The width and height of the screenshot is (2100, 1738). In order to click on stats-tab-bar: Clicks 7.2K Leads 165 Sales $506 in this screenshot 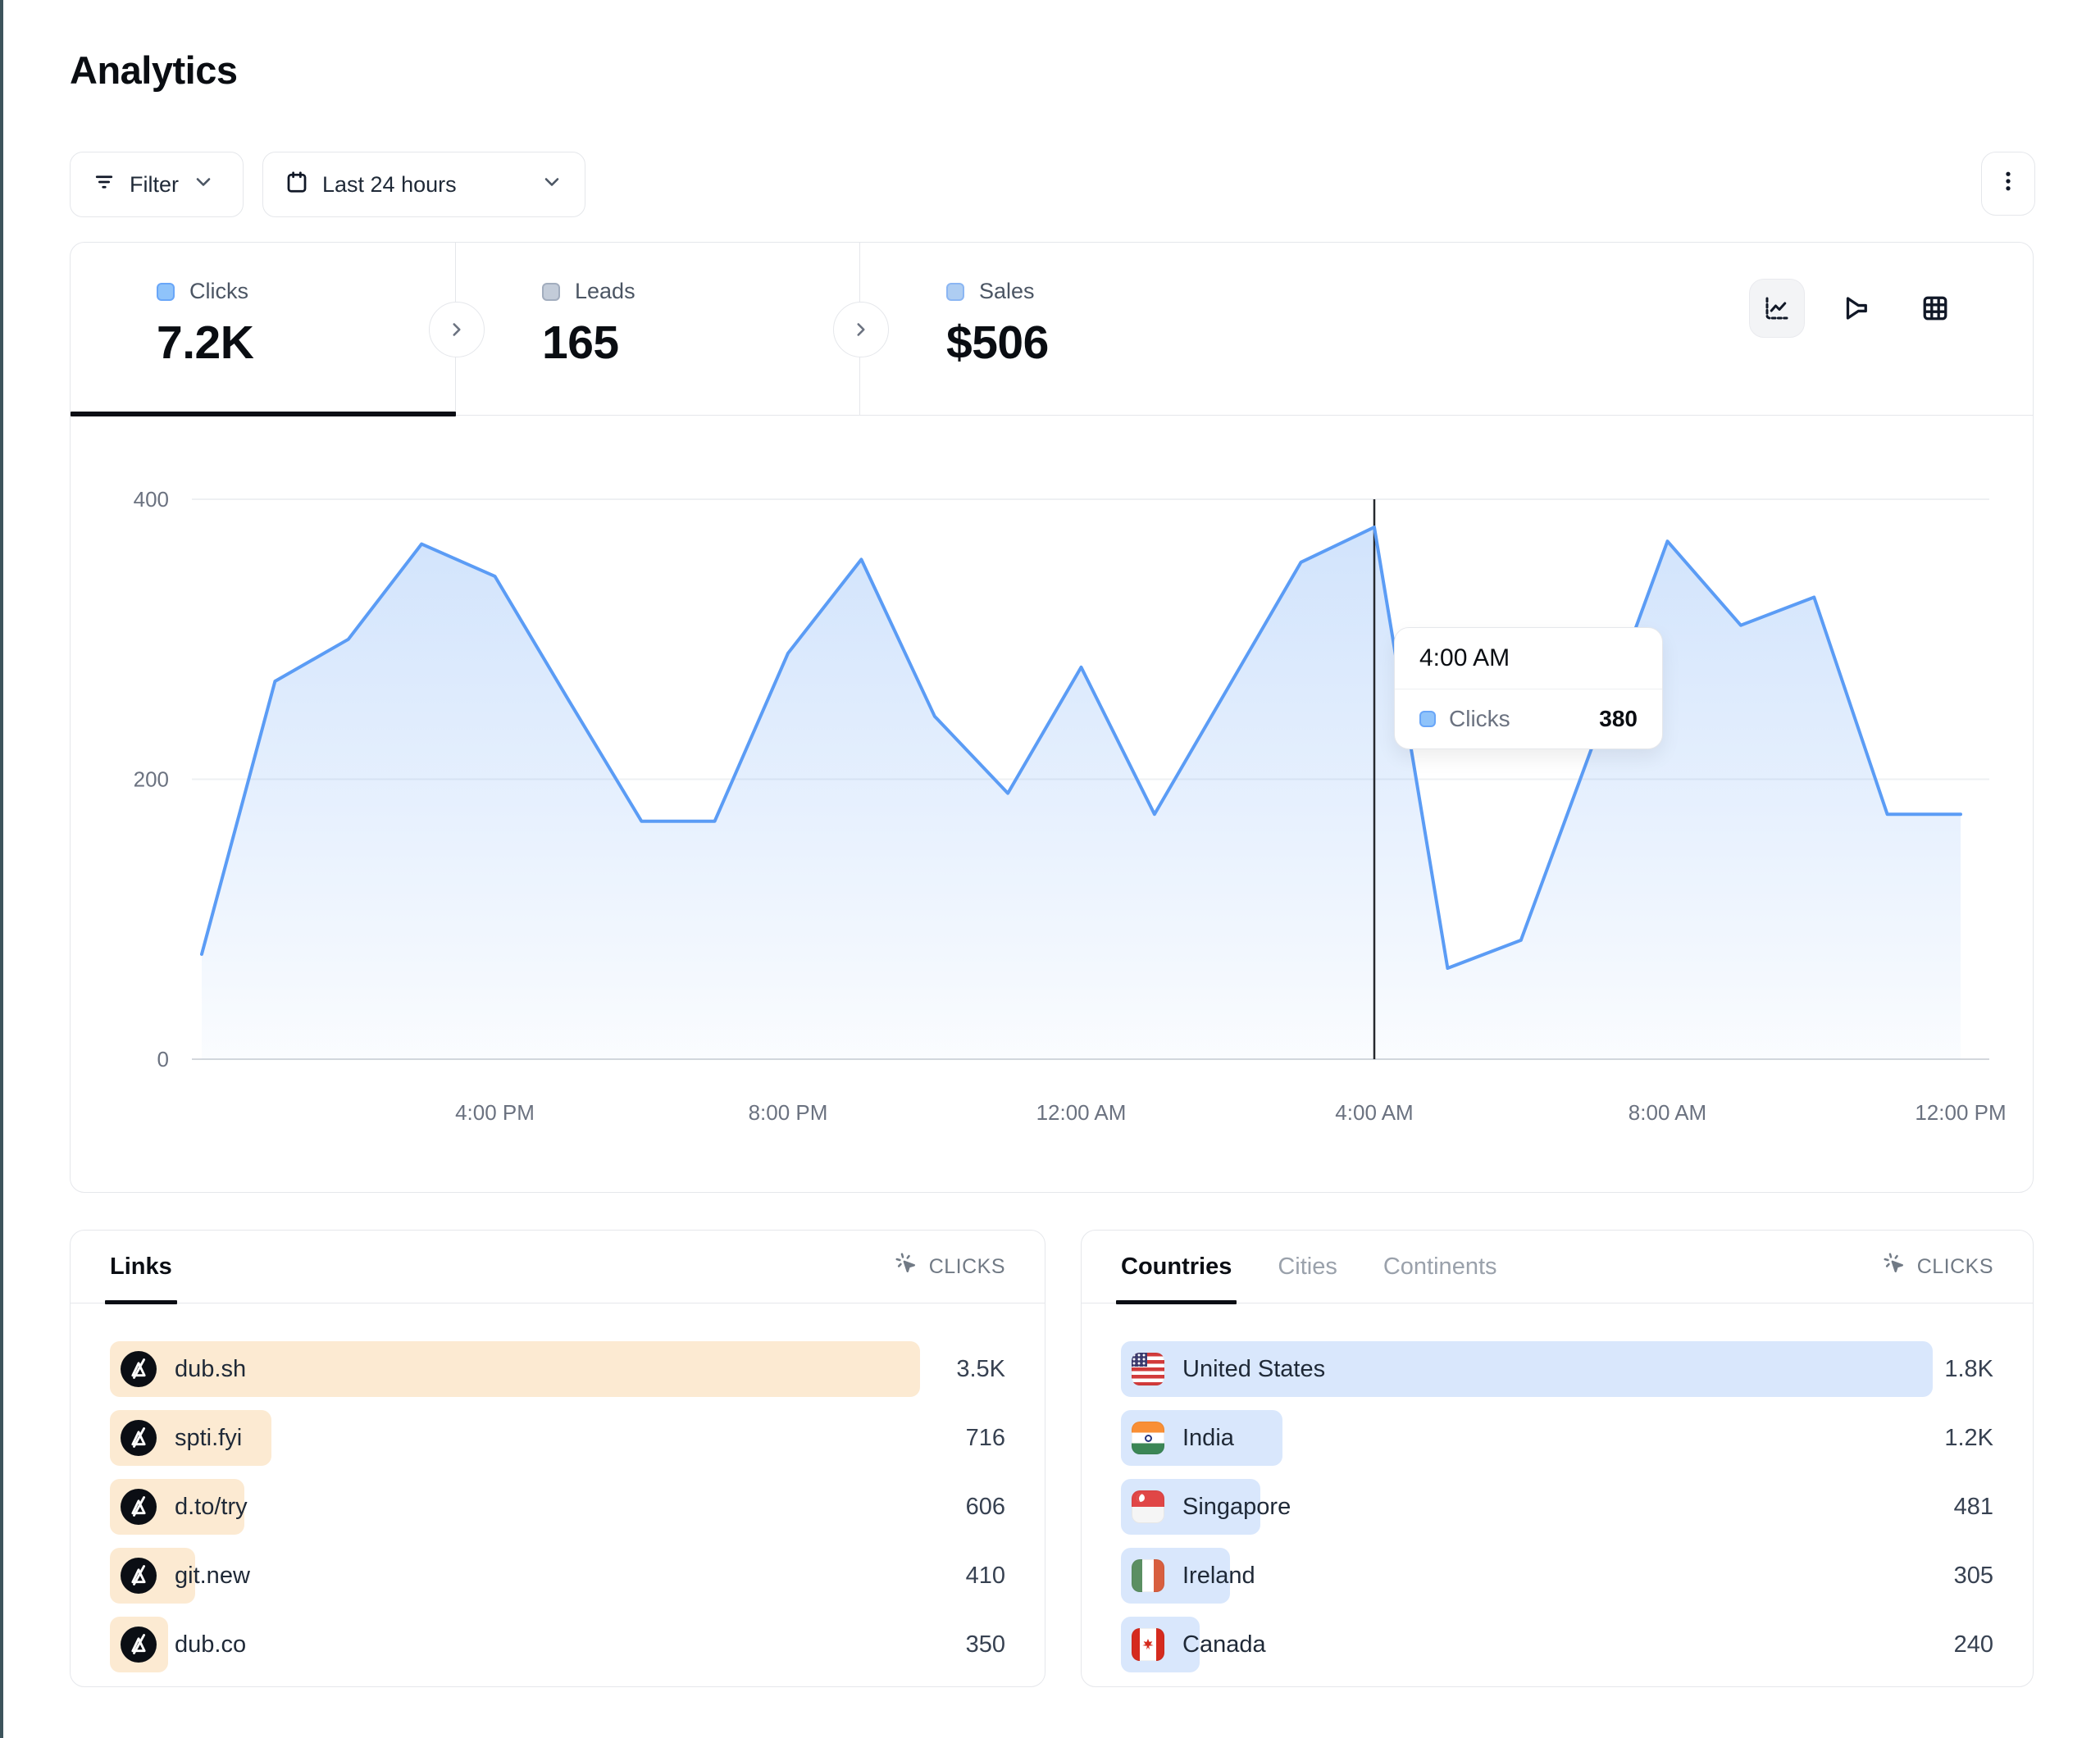, I will do `click(1052, 329)`.